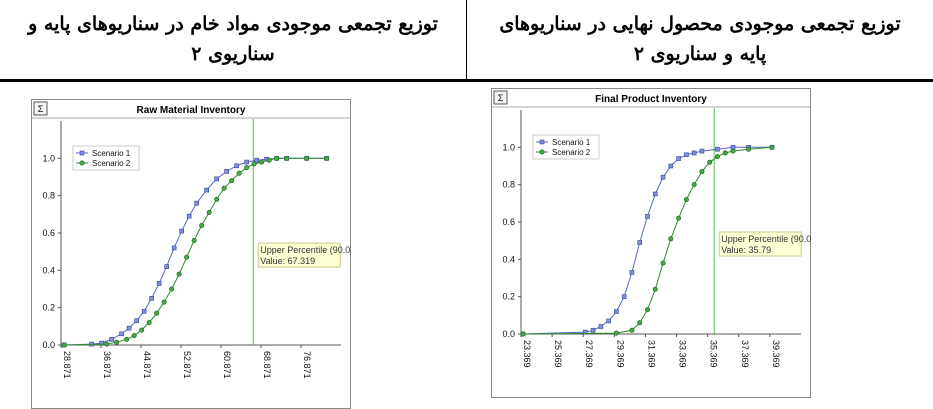 This screenshot has width=933, height=409. What do you see at coordinates (714, 354) in the screenshot?
I see `x-tick-label: 35.369` at bounding box center [714, 354].